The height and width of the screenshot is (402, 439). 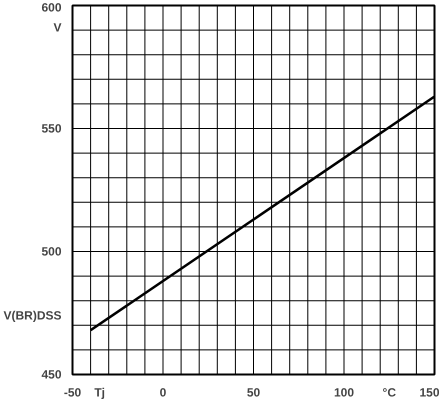 What do you see at coordinates (253, 393) in the screenshot?
I see `x-tick-label: 50` at bounding box center [253, 393].